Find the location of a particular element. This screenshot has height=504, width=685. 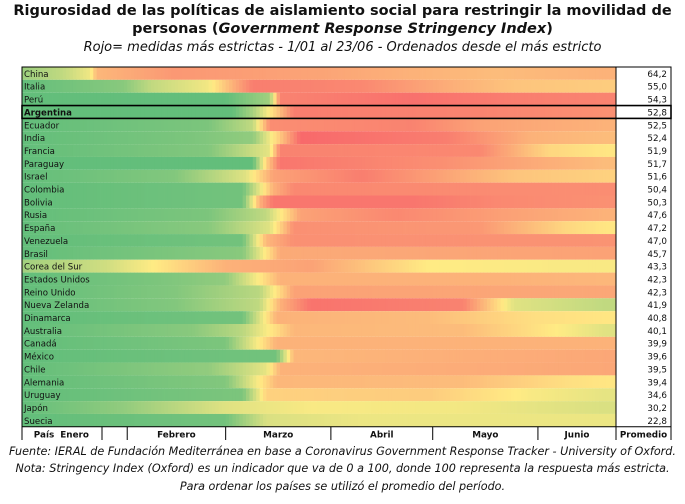

country-label: Italia is located at coordinates (34, 88).